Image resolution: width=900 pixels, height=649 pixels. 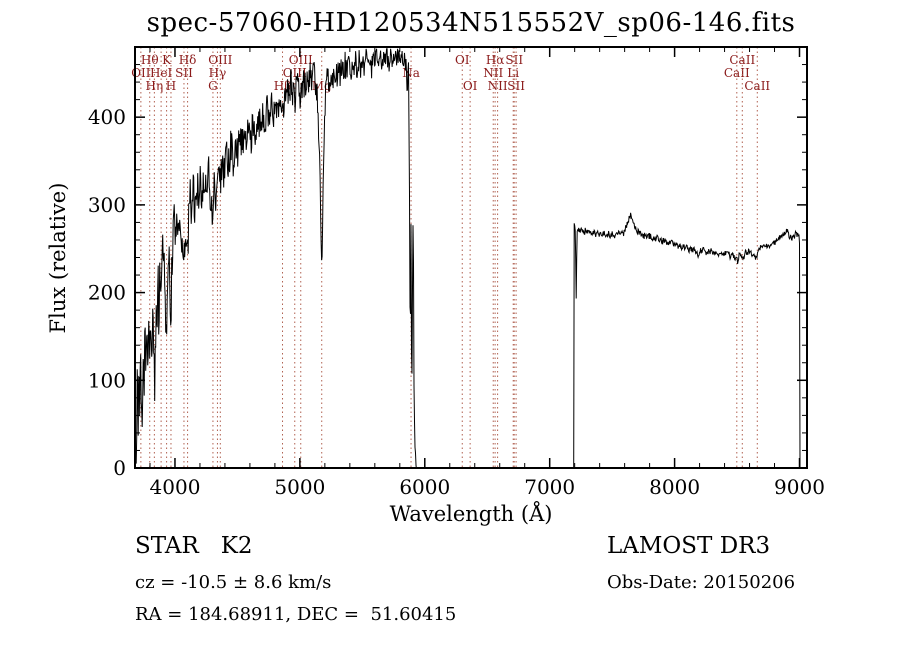 What do you see at coordinates (119, 468) in the screenshot?
I see `y-tick-label: 0` at bounding box center [119, 468].